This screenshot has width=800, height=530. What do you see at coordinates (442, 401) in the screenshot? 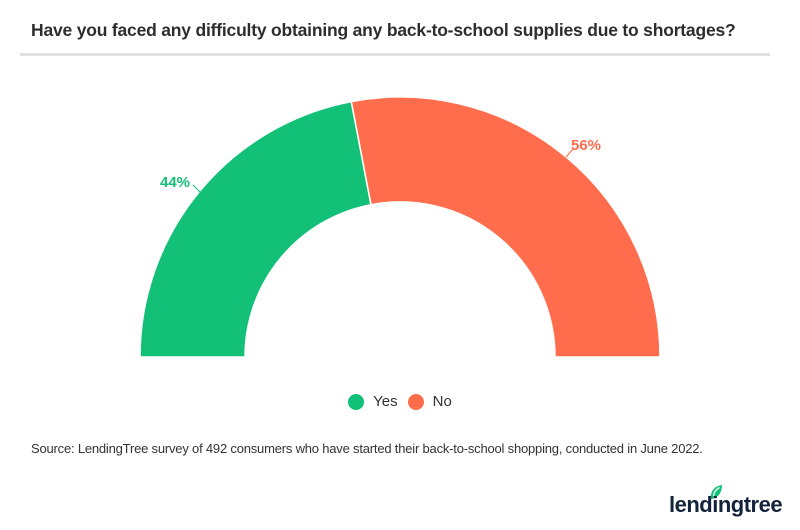
I see `legend-label-no: No` at bounding box center [442, 401].